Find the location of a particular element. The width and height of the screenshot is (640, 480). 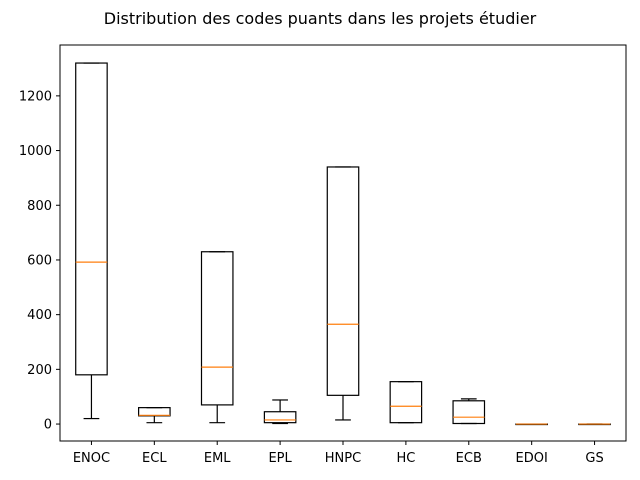

x-tick-label: EML is located at coordinates (217, 458).